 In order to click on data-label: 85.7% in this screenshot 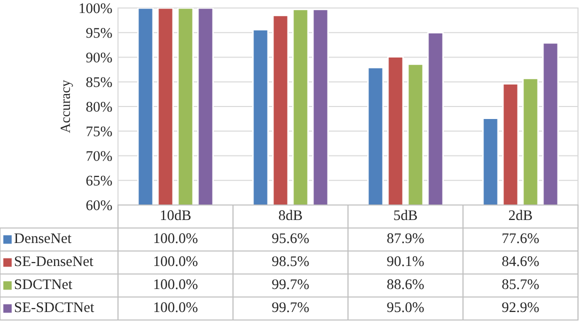, I will do `click(520, 284)`.